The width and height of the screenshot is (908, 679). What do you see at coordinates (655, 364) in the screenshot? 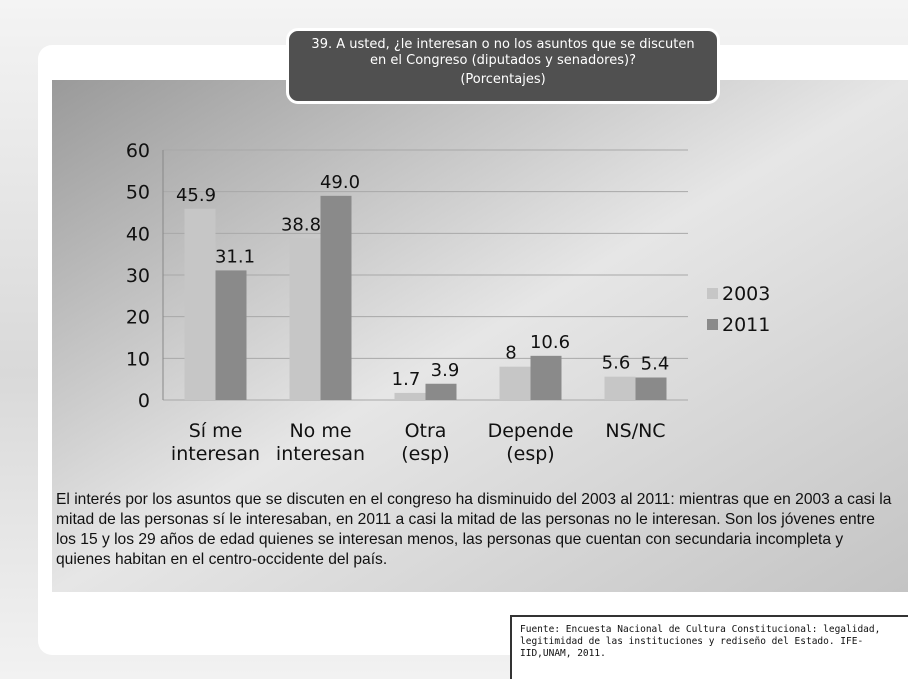
I see `data-label: 5.4` at bounding box center [655, 364].